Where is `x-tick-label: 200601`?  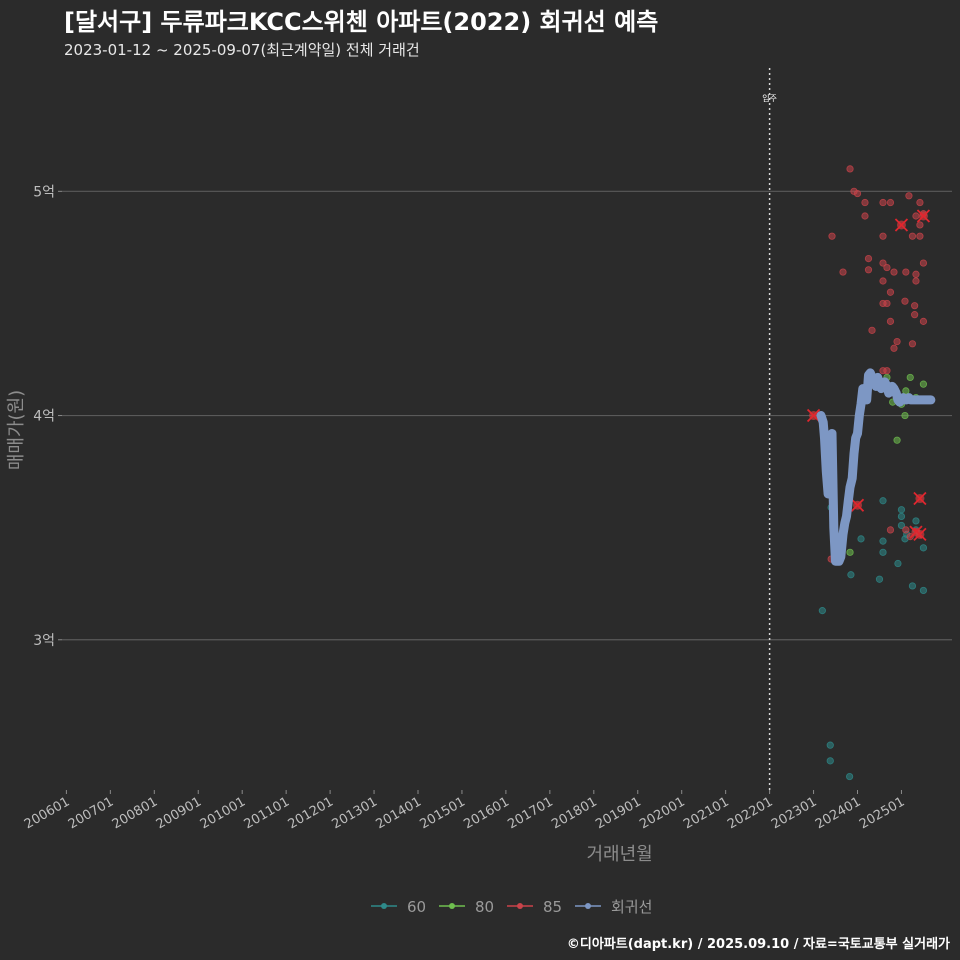 x-tick-label: 200601 is located at coordinates (47, 813).